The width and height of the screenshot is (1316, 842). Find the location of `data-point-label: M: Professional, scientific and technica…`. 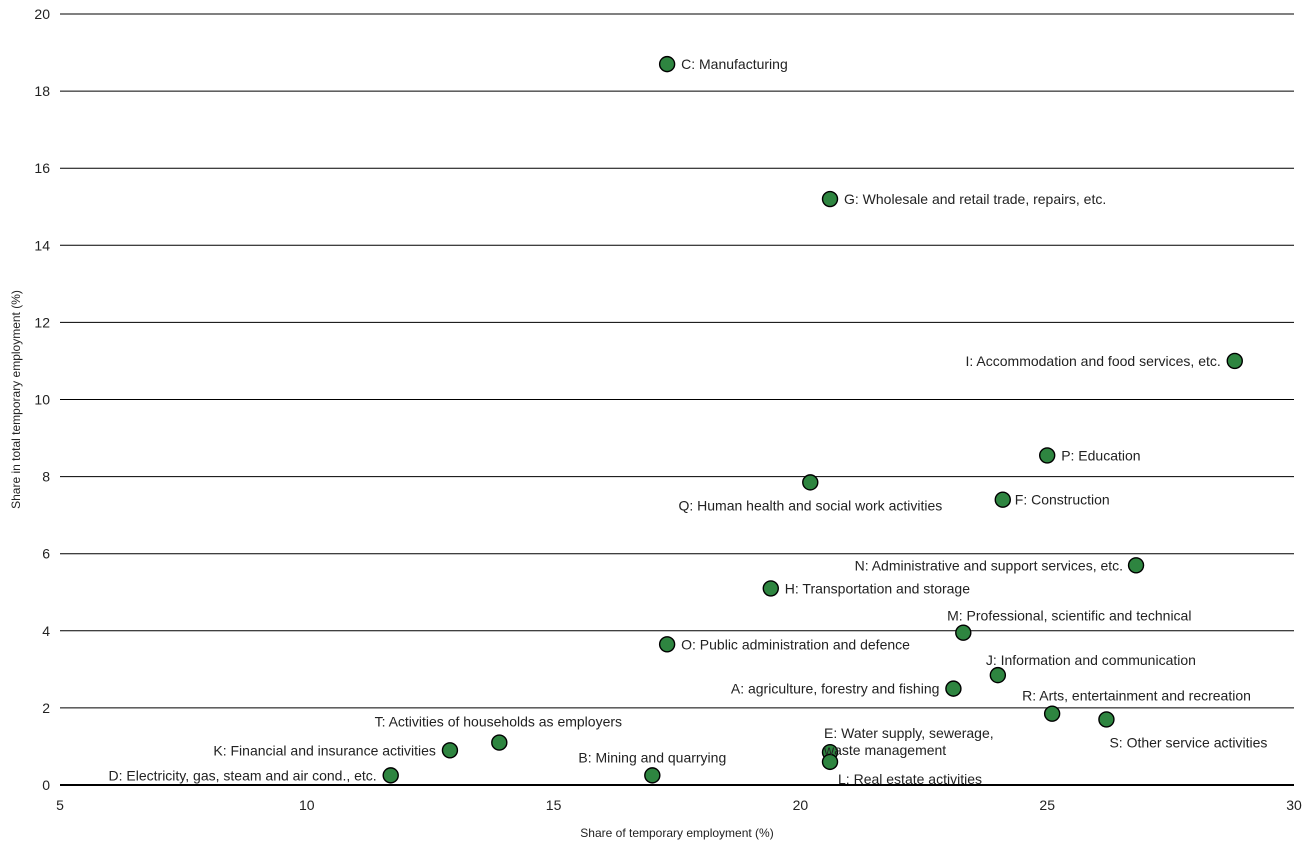

data-point-label: M: Professional, scientific and technica… is located at coordinates (1069, 616).